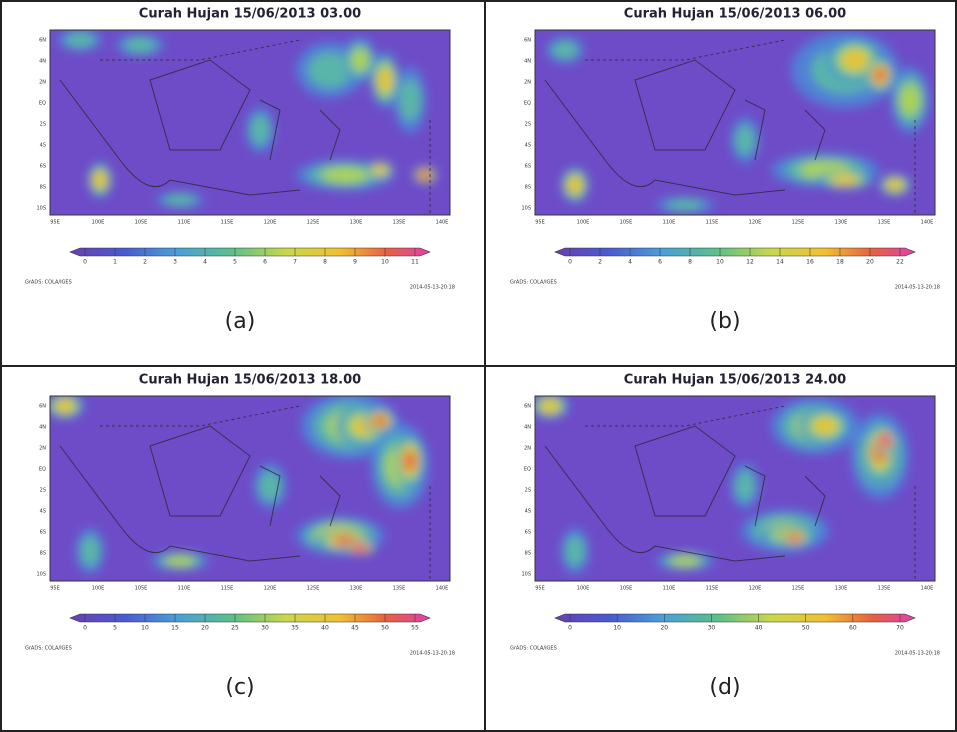 This screenshot has height=732, width=957. I want to click on colorbar-label: 60, so click(853, 628).